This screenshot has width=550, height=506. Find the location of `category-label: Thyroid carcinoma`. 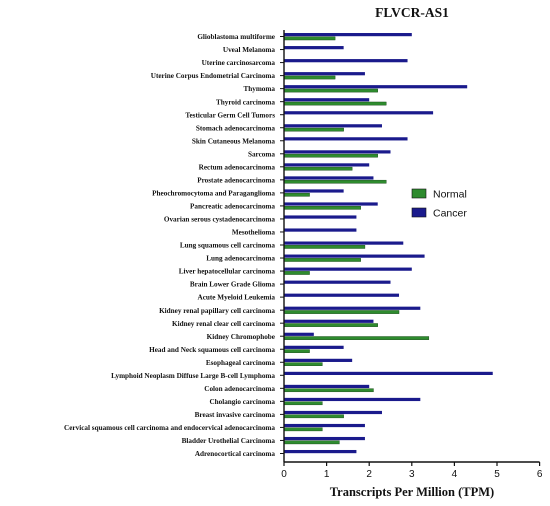

category-label: Thyroid carcinoma is located at coordinates (245, 102).